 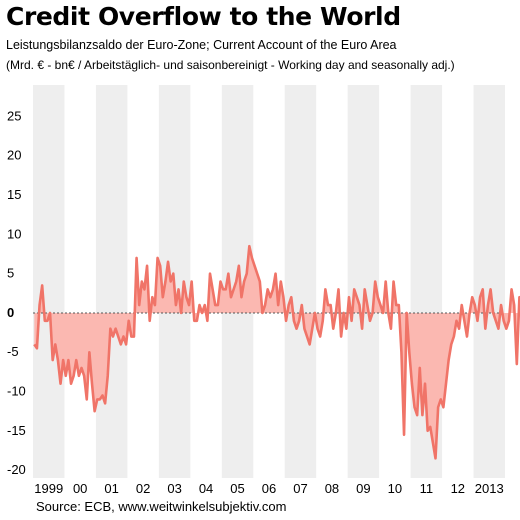 I want to click on x-tick-label: 07, so click(x=300, y=488).